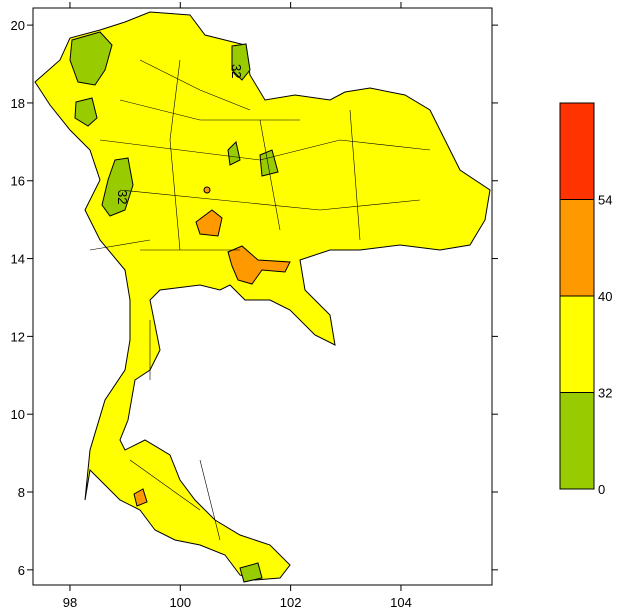 This screenshot has height=615, width=620. What do you see at coordinates (291, 602) in the screenshot?
I see `x-tick-label: 102` at bounding box center [291, 602].